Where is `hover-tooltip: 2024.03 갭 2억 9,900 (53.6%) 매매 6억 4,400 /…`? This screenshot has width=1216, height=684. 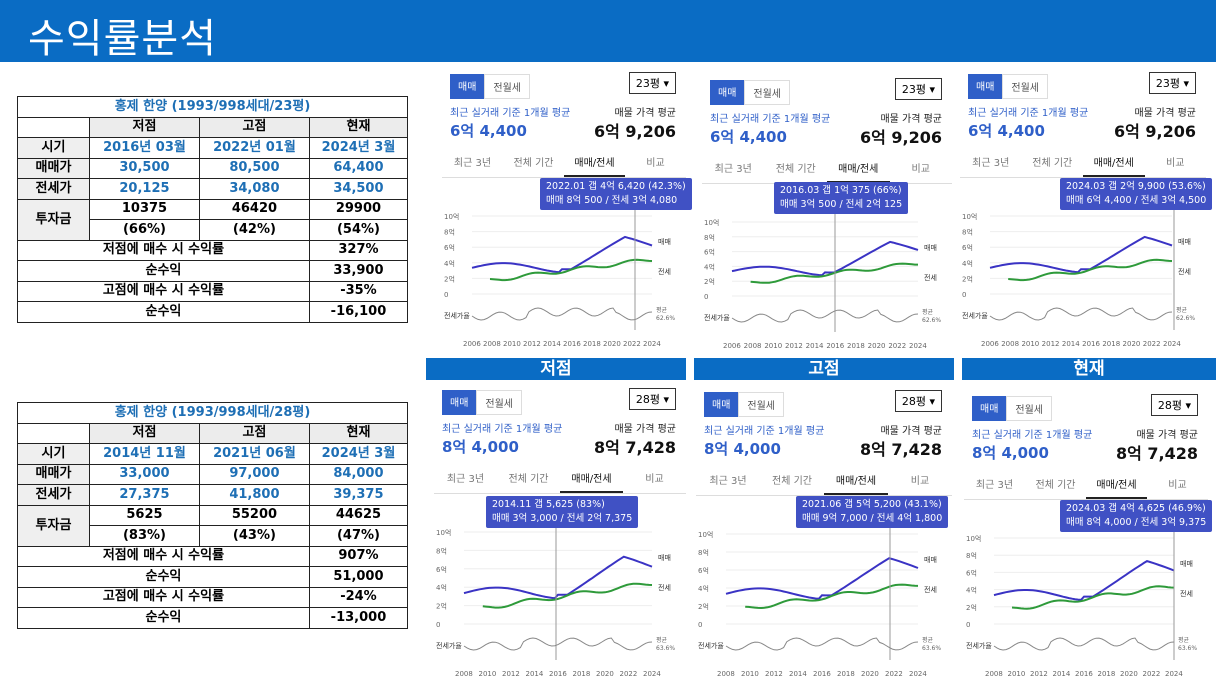
hover-tooltip: 2024.03 갭 2억 9,900 (53.6%) 매매 6억 4,400 /… is located at coordinates (1136, 194).